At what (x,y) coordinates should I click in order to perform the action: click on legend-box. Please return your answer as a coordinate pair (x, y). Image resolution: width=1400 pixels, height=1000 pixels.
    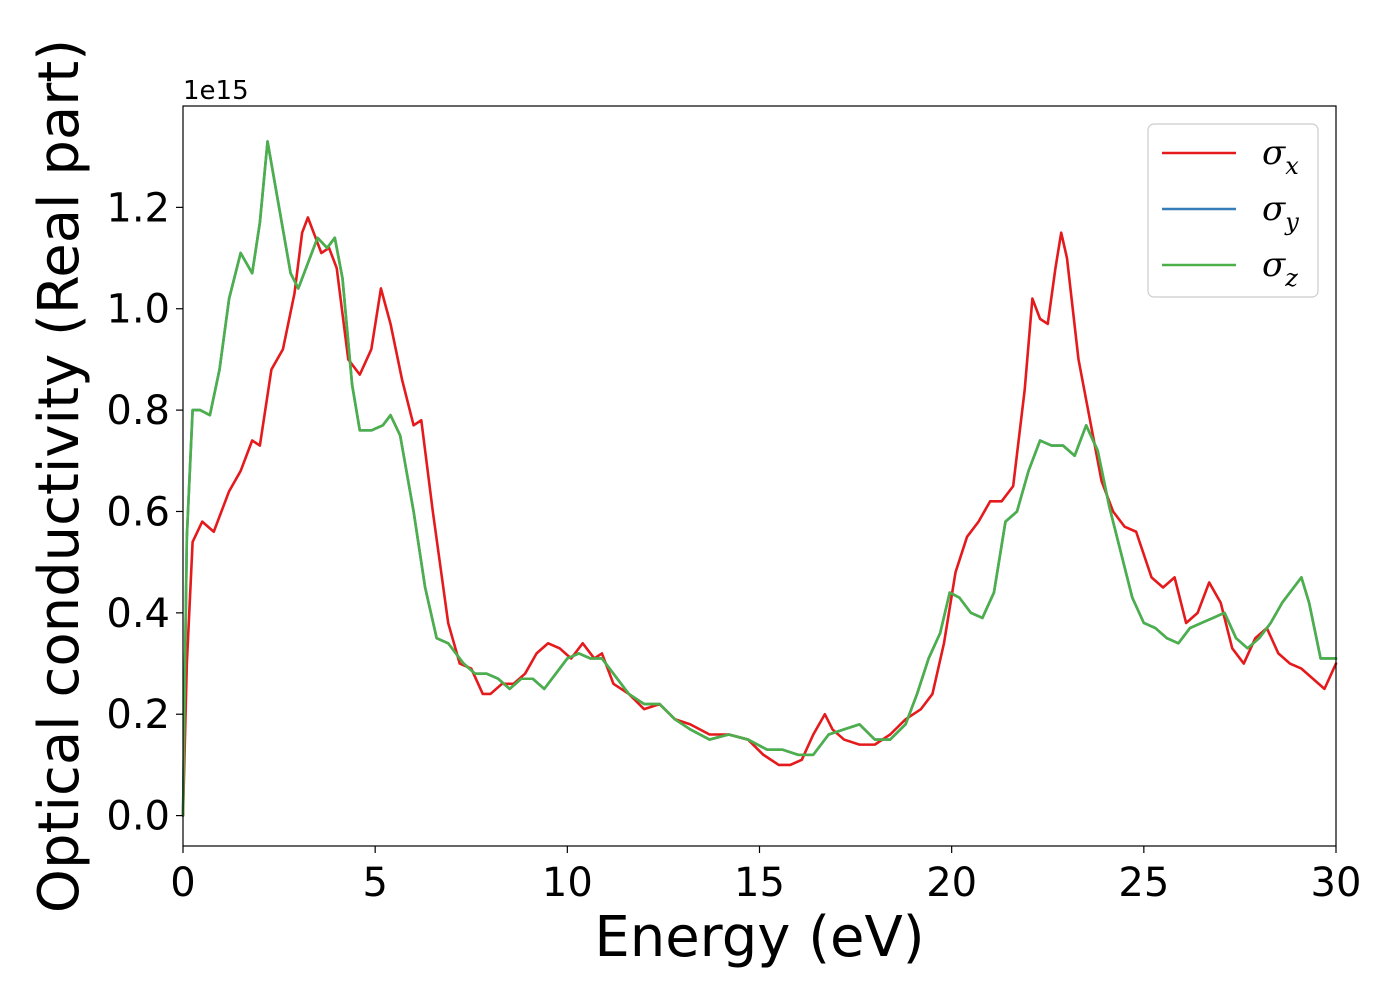
    Looking at the image, I should click on (1233, 210).